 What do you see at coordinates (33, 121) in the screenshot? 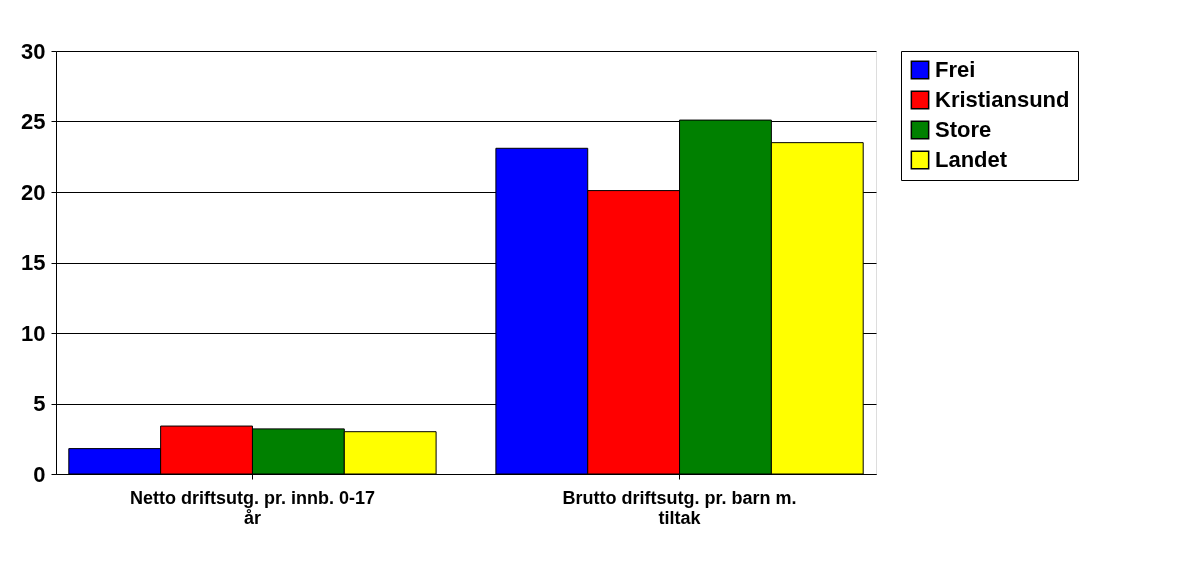
I see `y-tick-label: 25` at bounding box center [33, 121].